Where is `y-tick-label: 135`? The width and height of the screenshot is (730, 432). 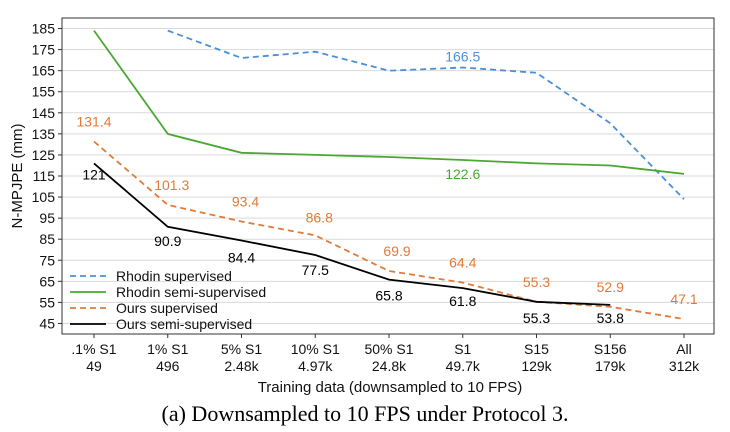
y-tick-label: 135 is located at coordinates (44, 134).